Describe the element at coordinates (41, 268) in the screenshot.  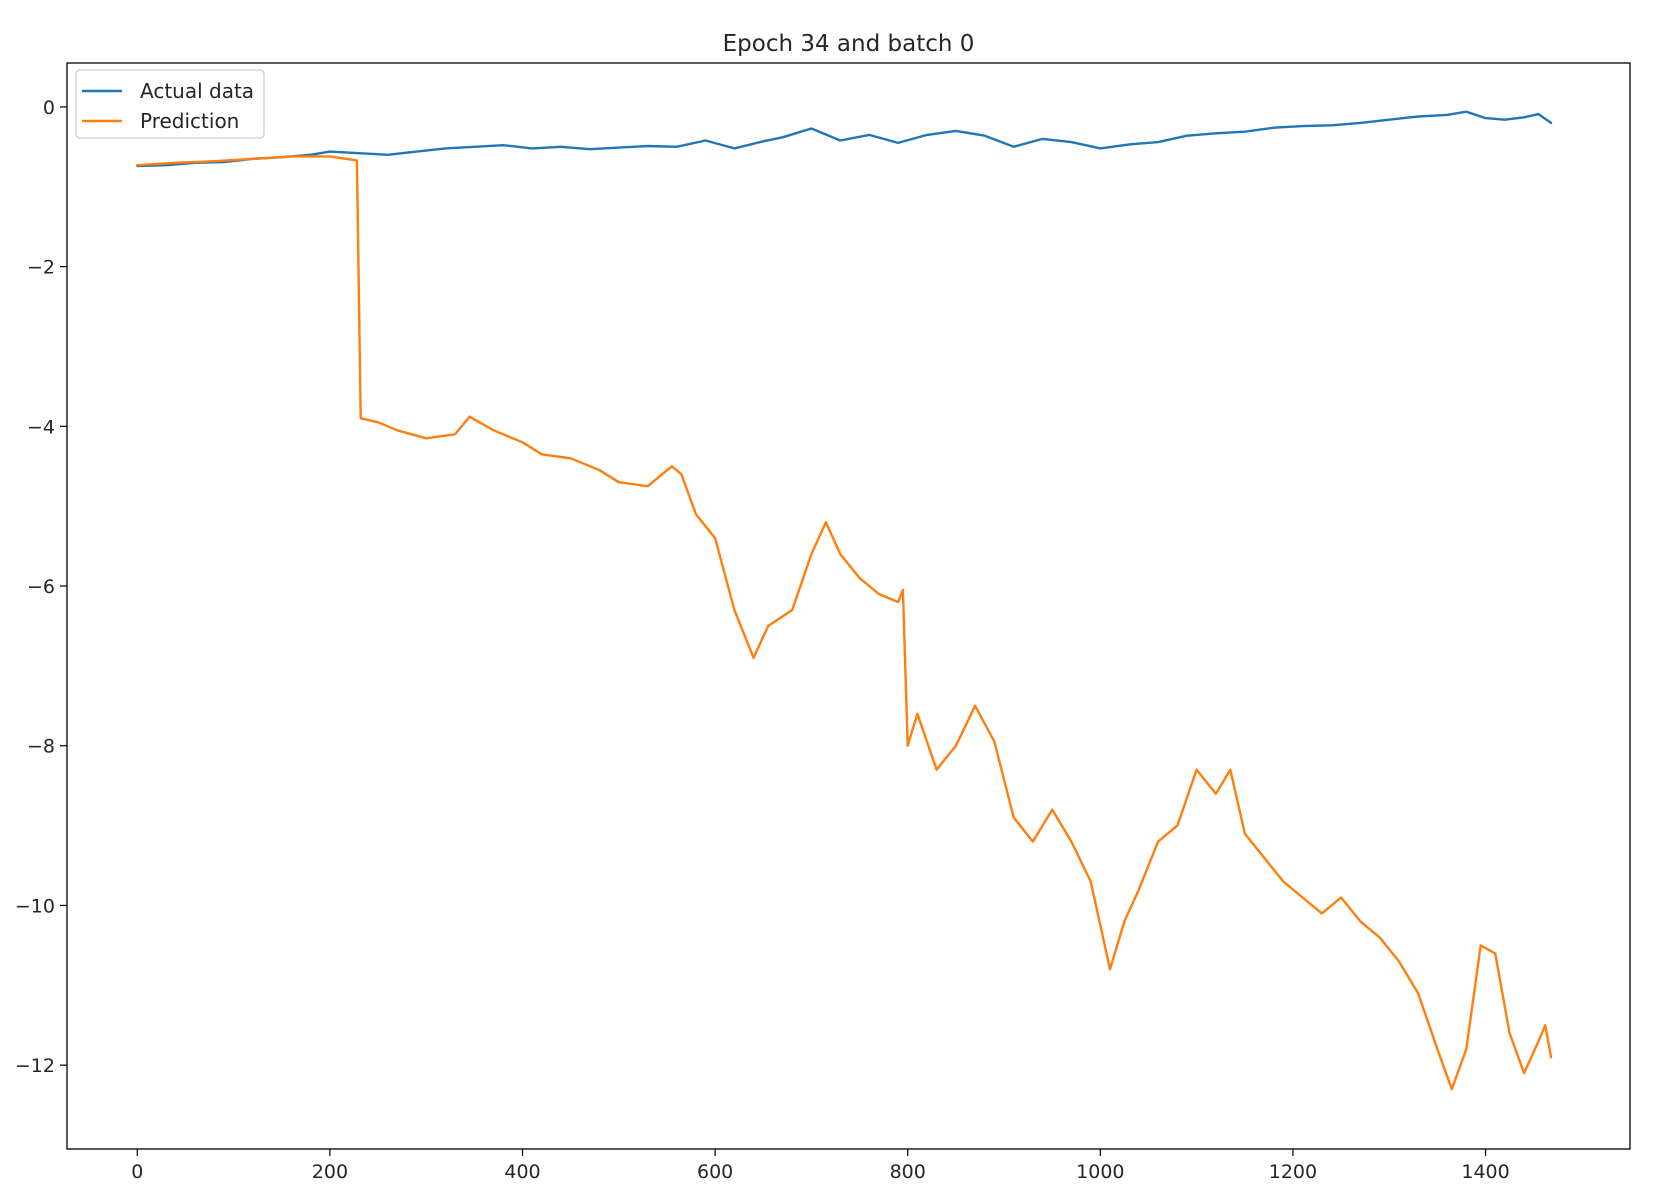
I see `y-tick-label: −2` at that location.